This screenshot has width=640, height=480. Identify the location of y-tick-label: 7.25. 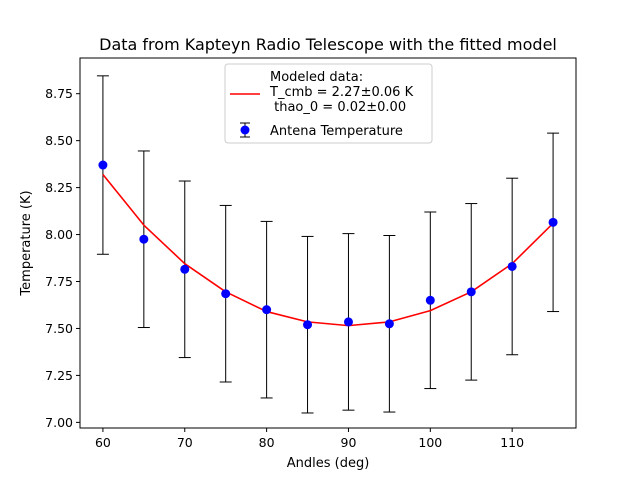
(59, 375).